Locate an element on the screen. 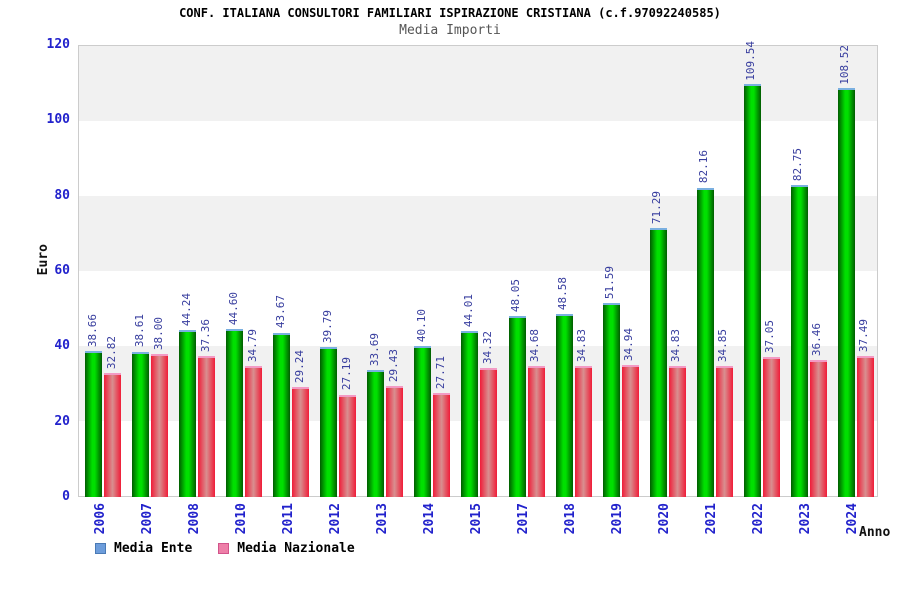 This screenshot has width=900, height=600. y-axis-tick: 120 is located at coordinates (58, 44).